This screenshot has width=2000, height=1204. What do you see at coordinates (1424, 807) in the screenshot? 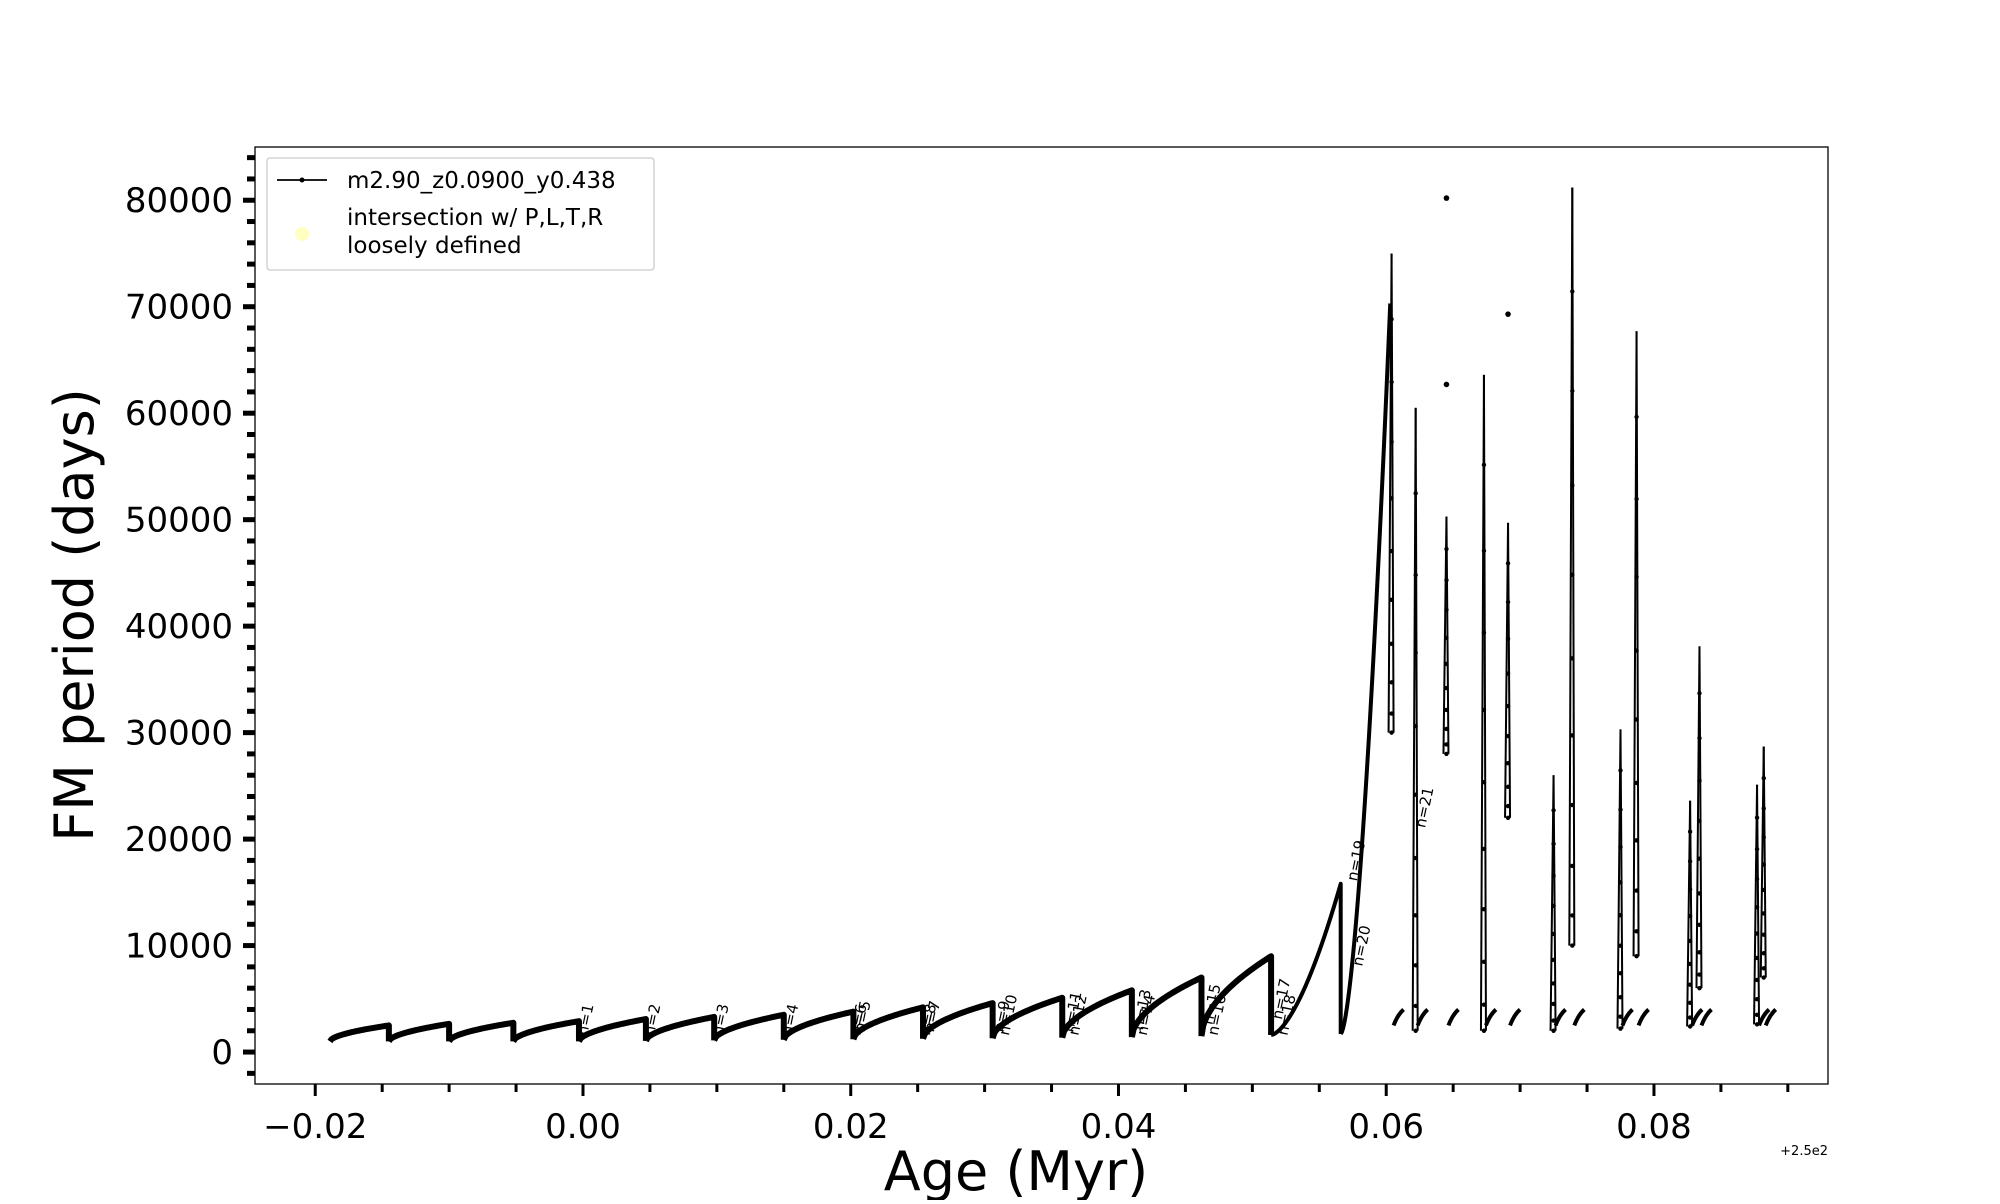
I see `annotation-label: n=21` at bounding box center [1424, 807].